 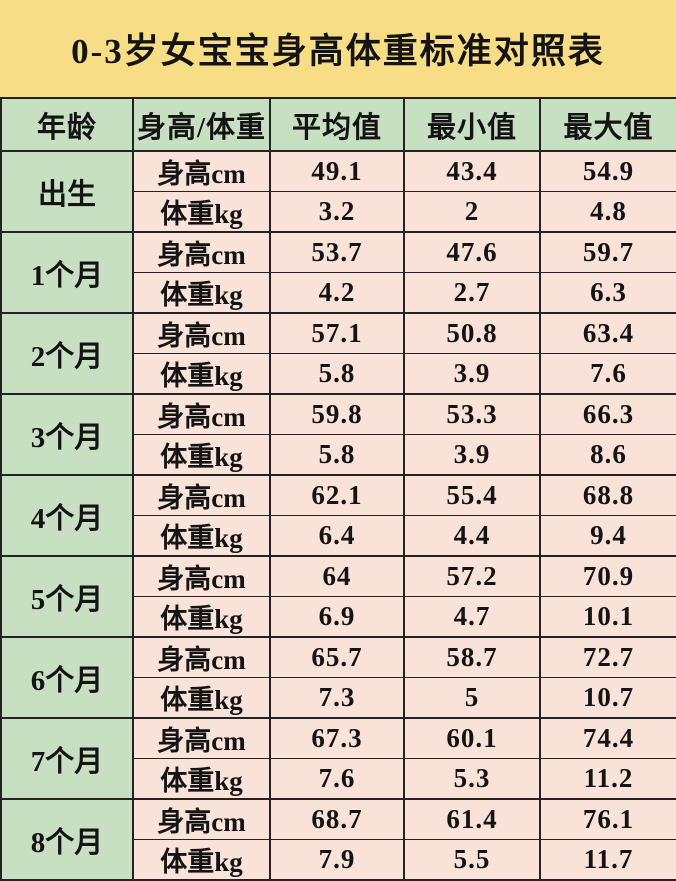 I want to click on min-value-cell: 47.6, so click(x=472, y=252).